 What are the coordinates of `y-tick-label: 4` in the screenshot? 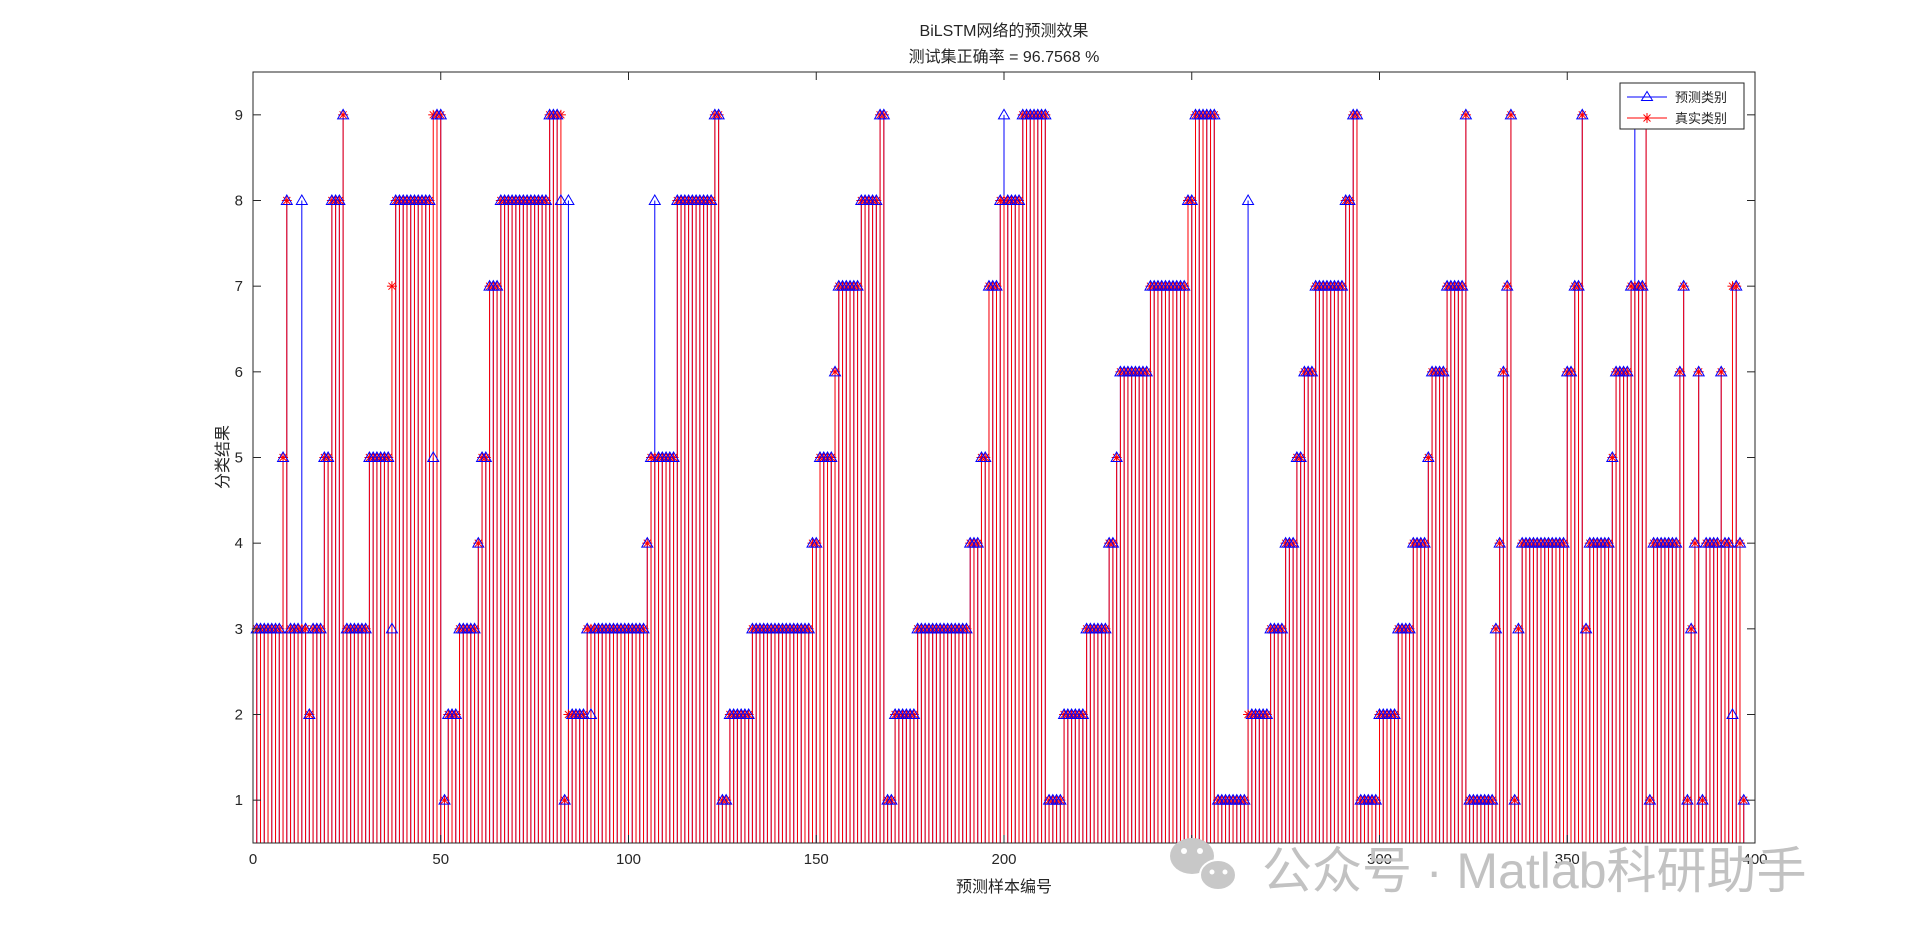 It's located at (239, 543).